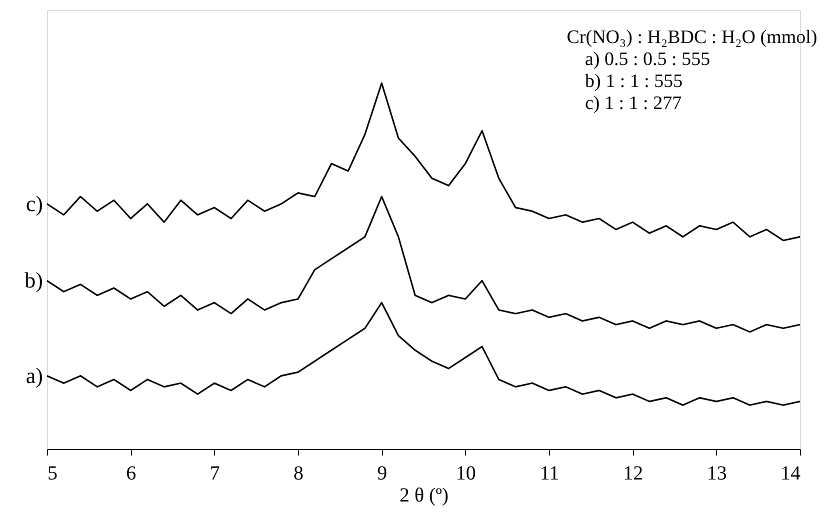 Image resolution: width=827 pixels, height=525 pixels. I want to click on x-tick-label: 8, so click(299, 473).